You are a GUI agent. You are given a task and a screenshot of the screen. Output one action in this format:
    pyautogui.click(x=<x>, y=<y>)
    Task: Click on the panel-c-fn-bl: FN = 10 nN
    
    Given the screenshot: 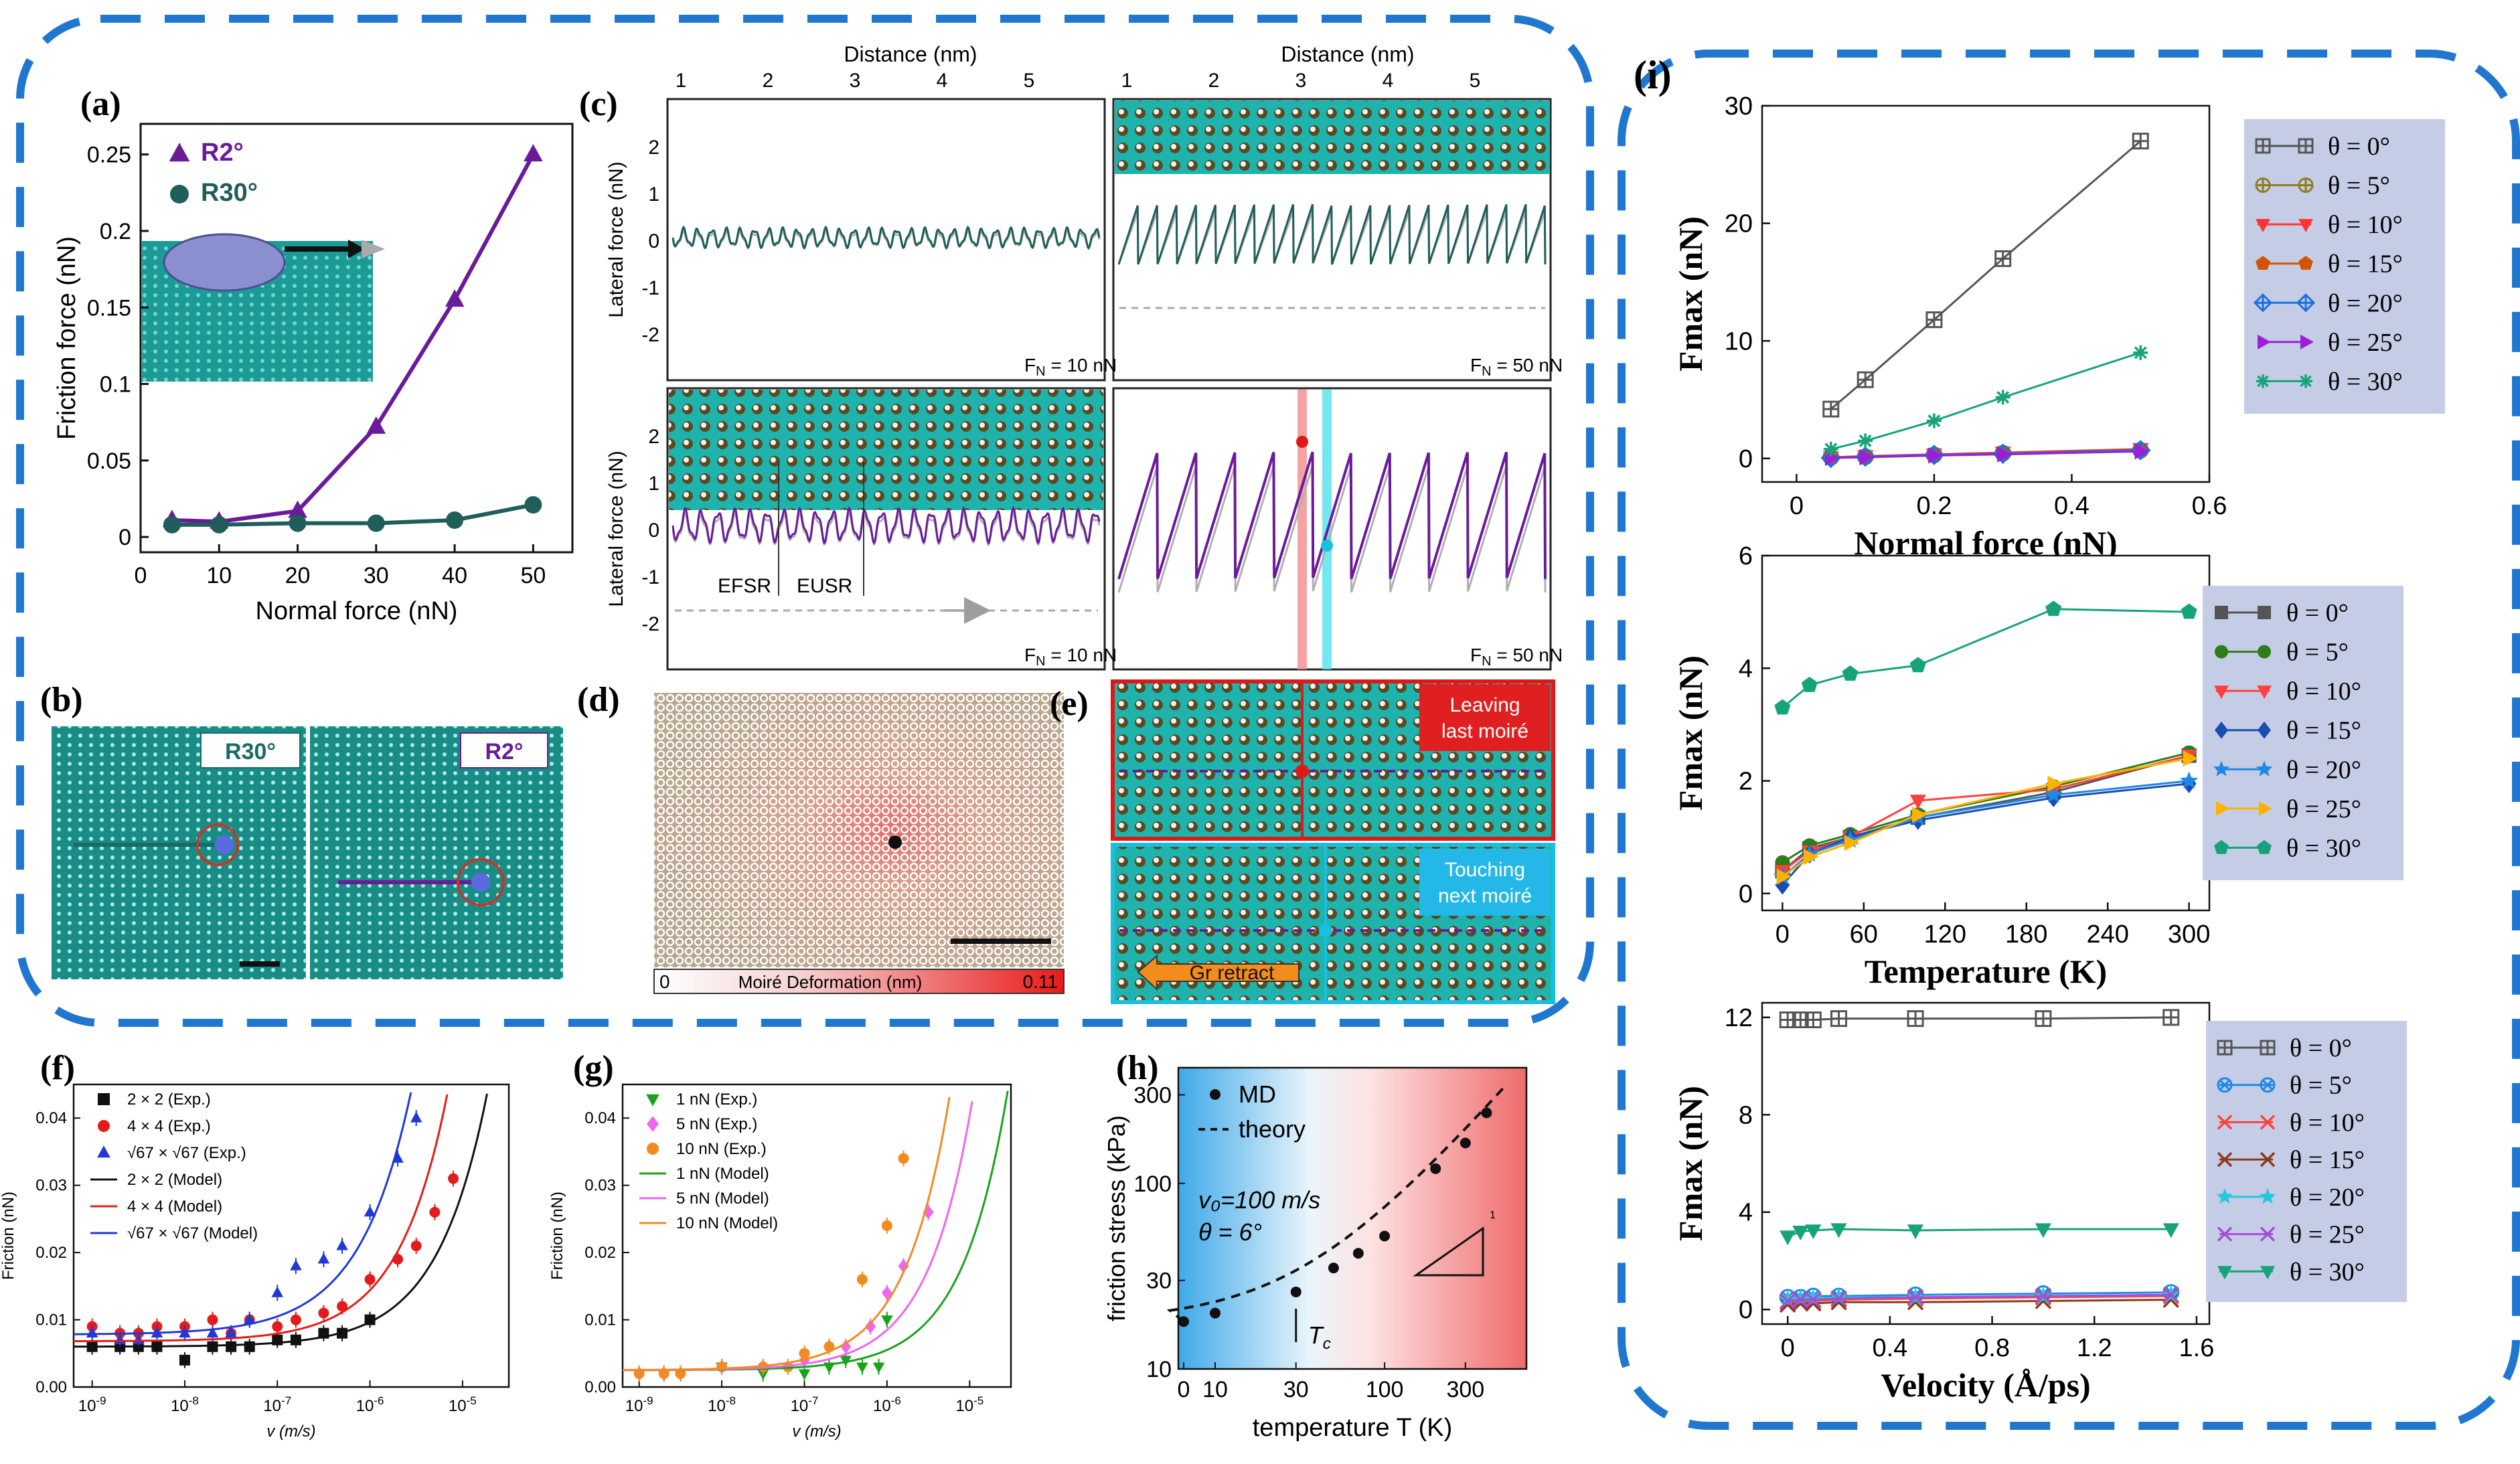 What is the action you would take?
    pyautogui.click(x=1070, y=657)
    